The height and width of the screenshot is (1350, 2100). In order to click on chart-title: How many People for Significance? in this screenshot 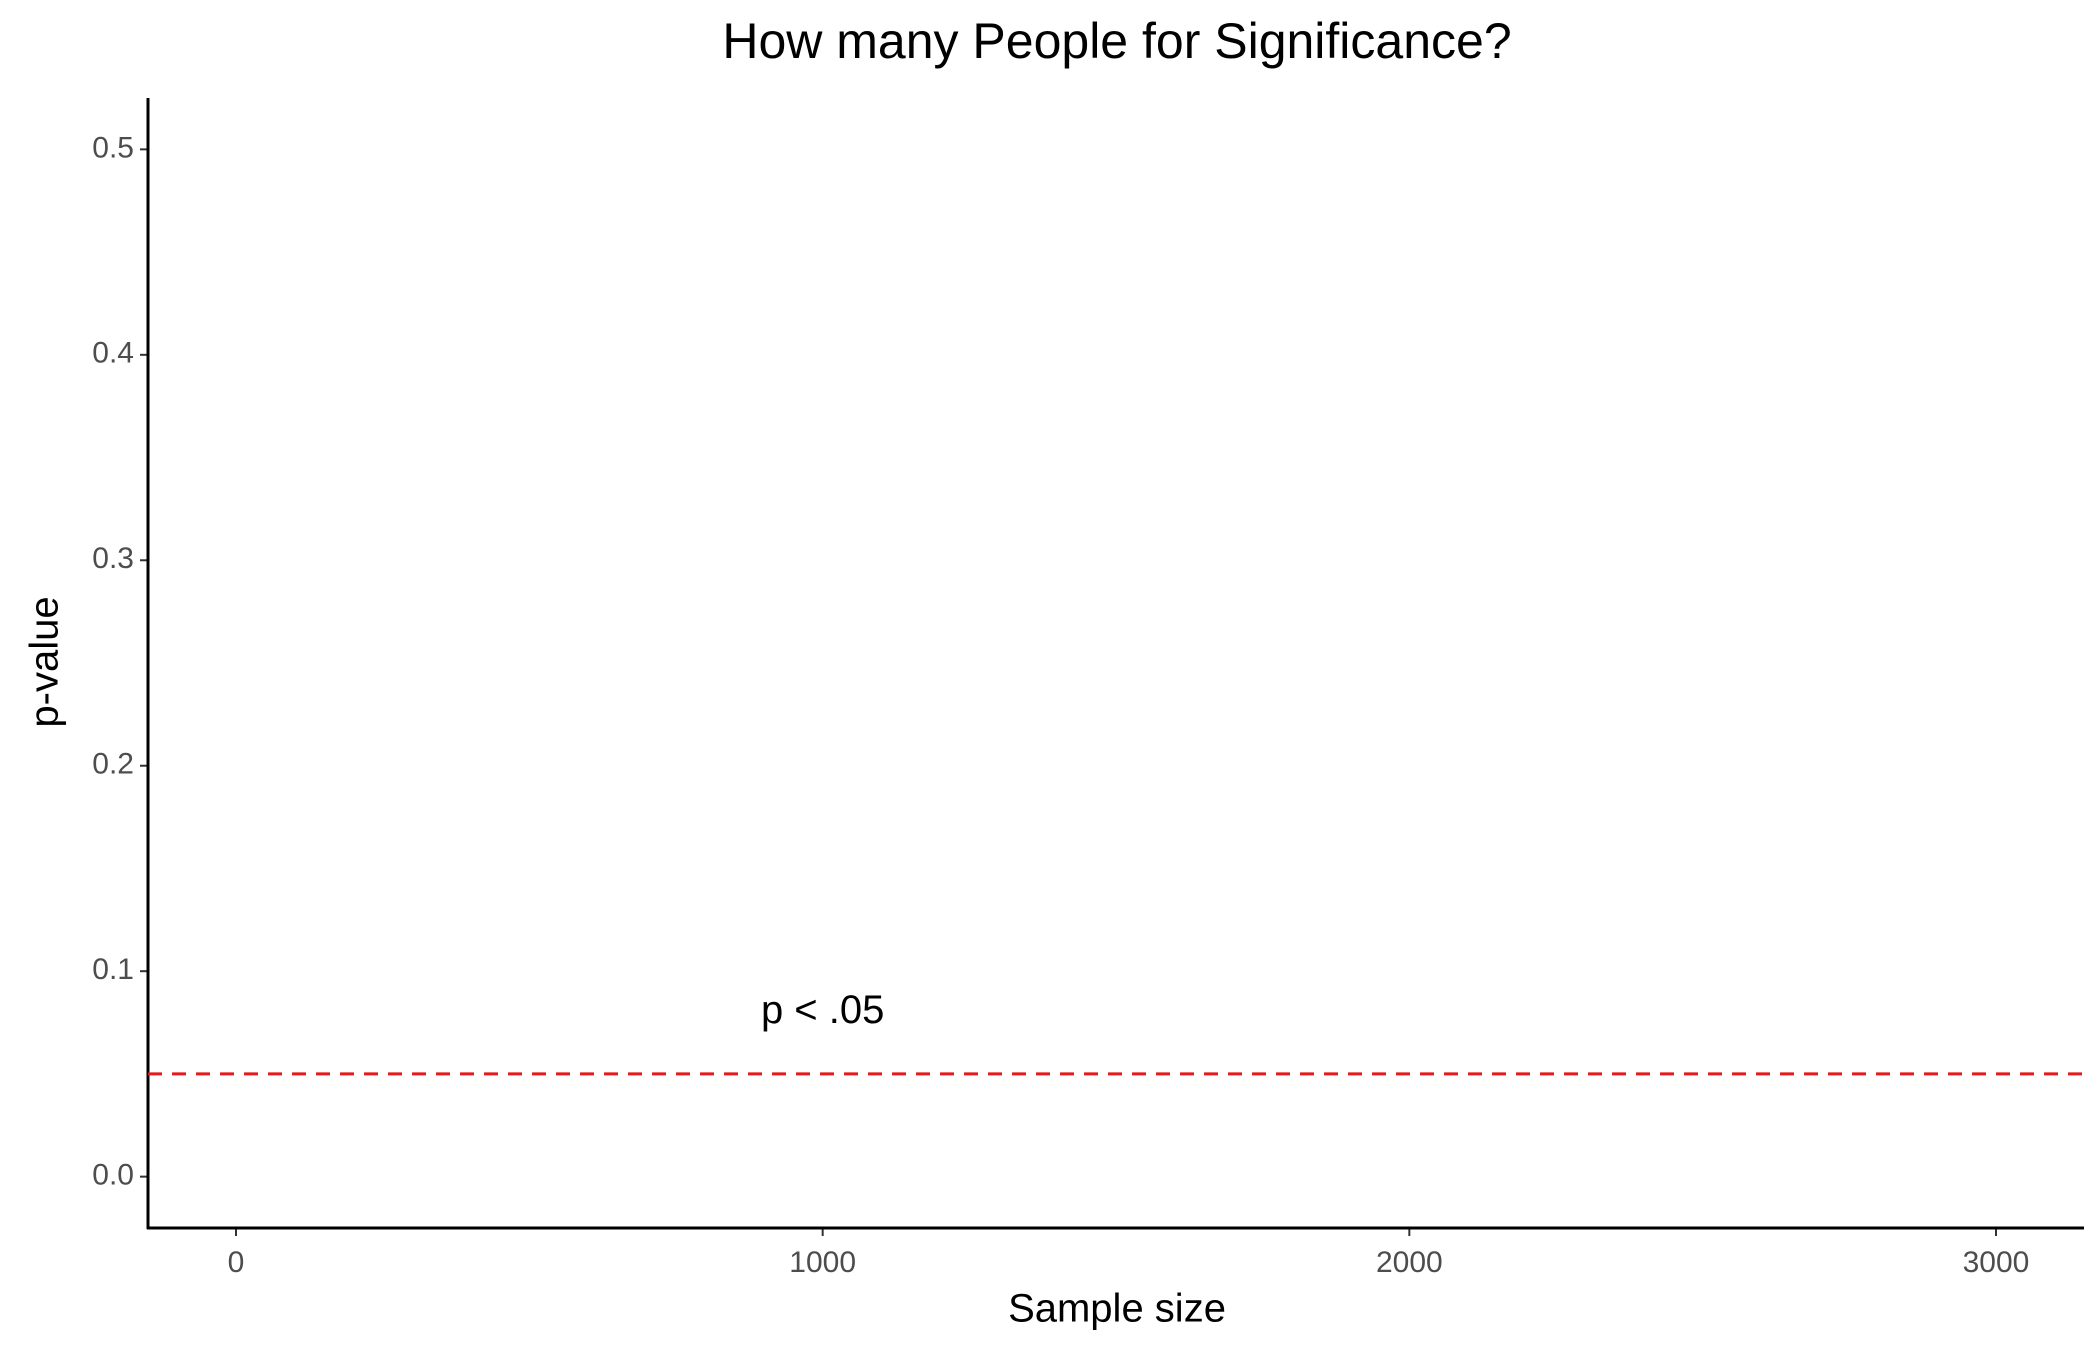, I will do `click(1116, 41)`.